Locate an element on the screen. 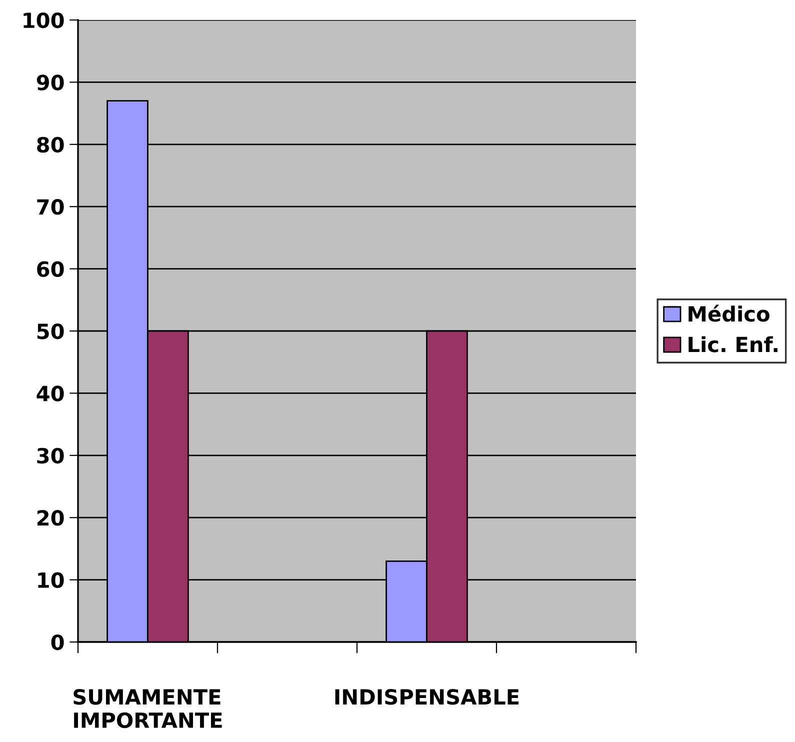 This screenshot has height=742, width=795. y-tick-label: 60 is located at coordinates (50, 269).